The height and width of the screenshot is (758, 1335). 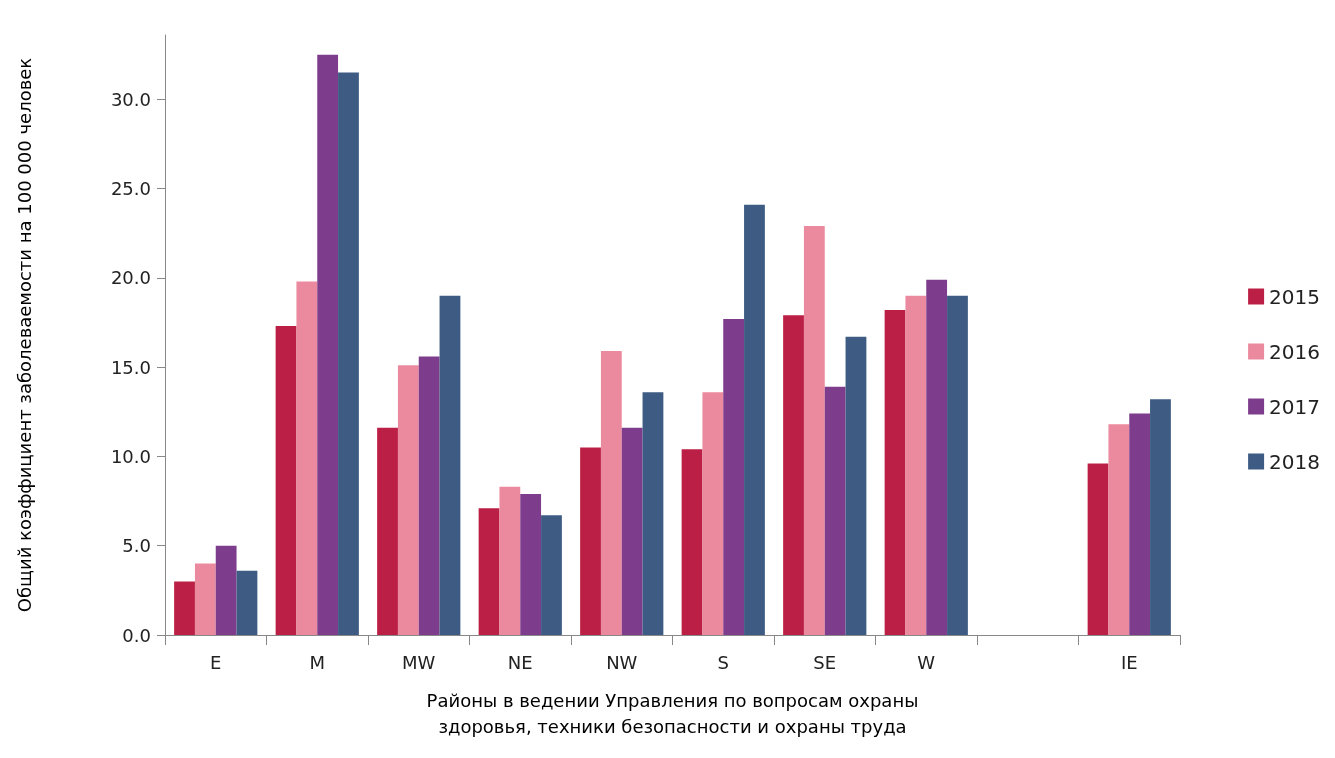 I want to click on x-tick-label: NW, so click(x=622, y=662).